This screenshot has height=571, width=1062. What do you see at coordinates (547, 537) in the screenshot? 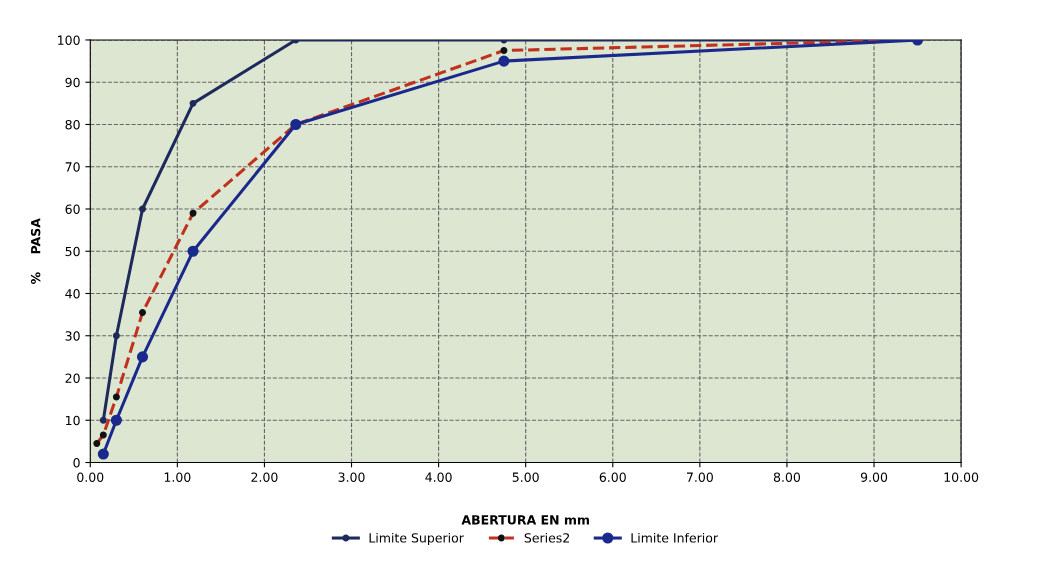
I see `legend-label: Series2` at bounding box center [547, 537].